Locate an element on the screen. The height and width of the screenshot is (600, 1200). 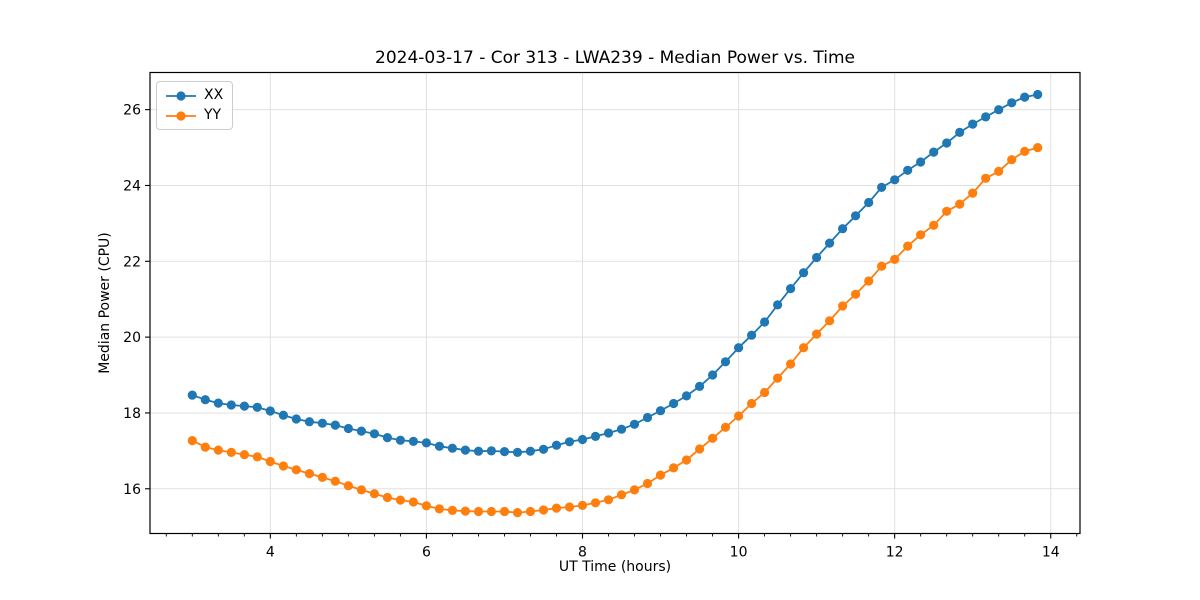
y-axis-ticks: 16 18 20 22 24 26 is located at coordinates (136, 300).